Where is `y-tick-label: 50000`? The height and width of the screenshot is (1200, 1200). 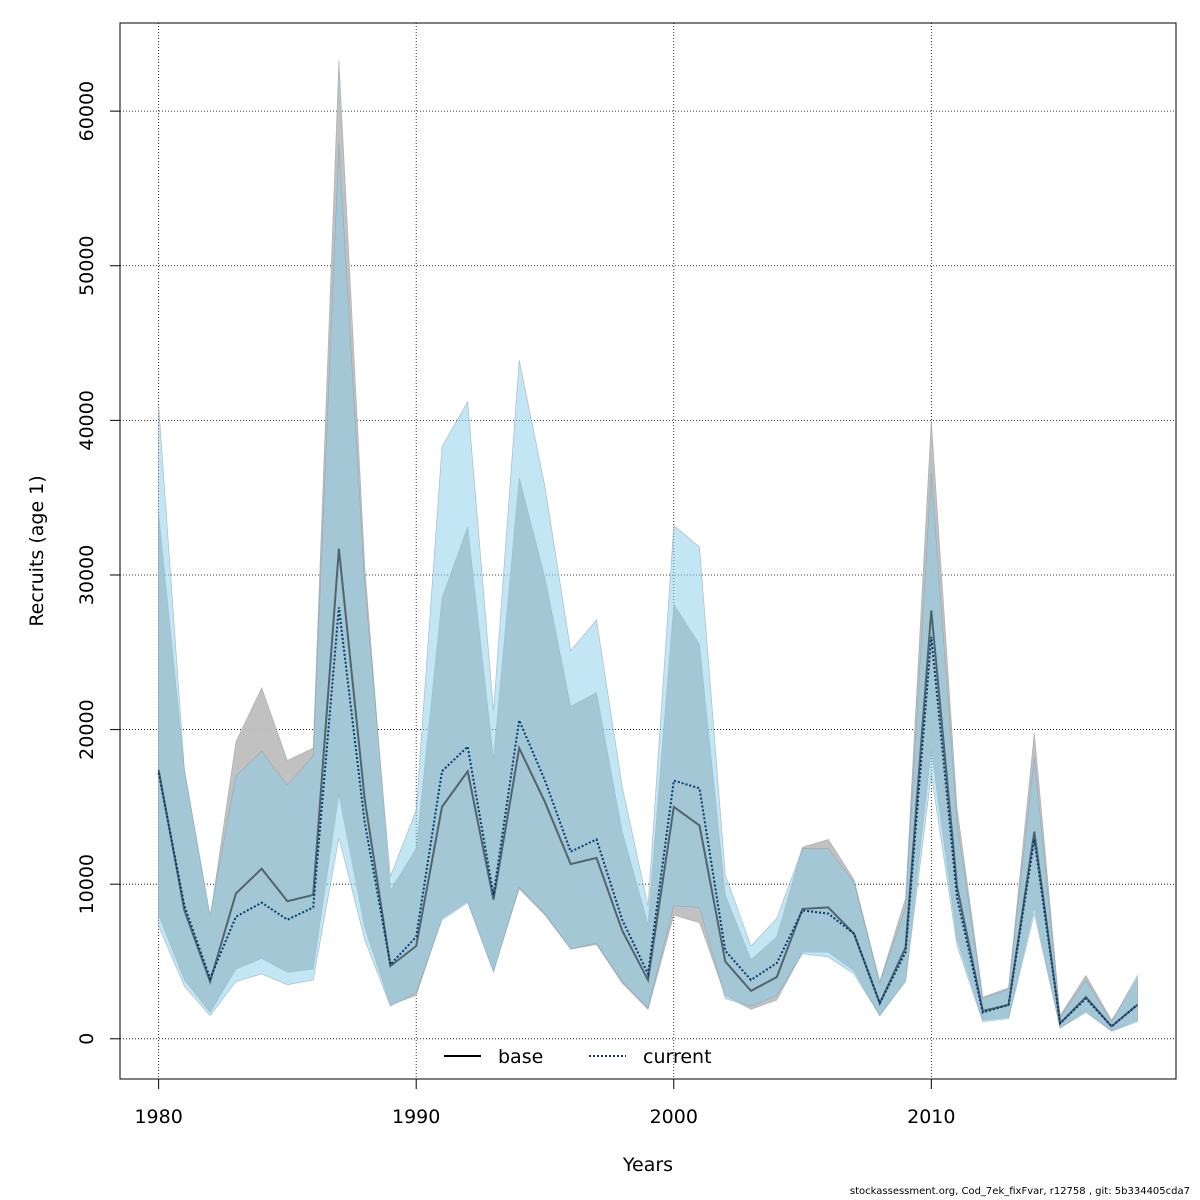
y-tick-label: 50000 is located at coordinates (87, 265).